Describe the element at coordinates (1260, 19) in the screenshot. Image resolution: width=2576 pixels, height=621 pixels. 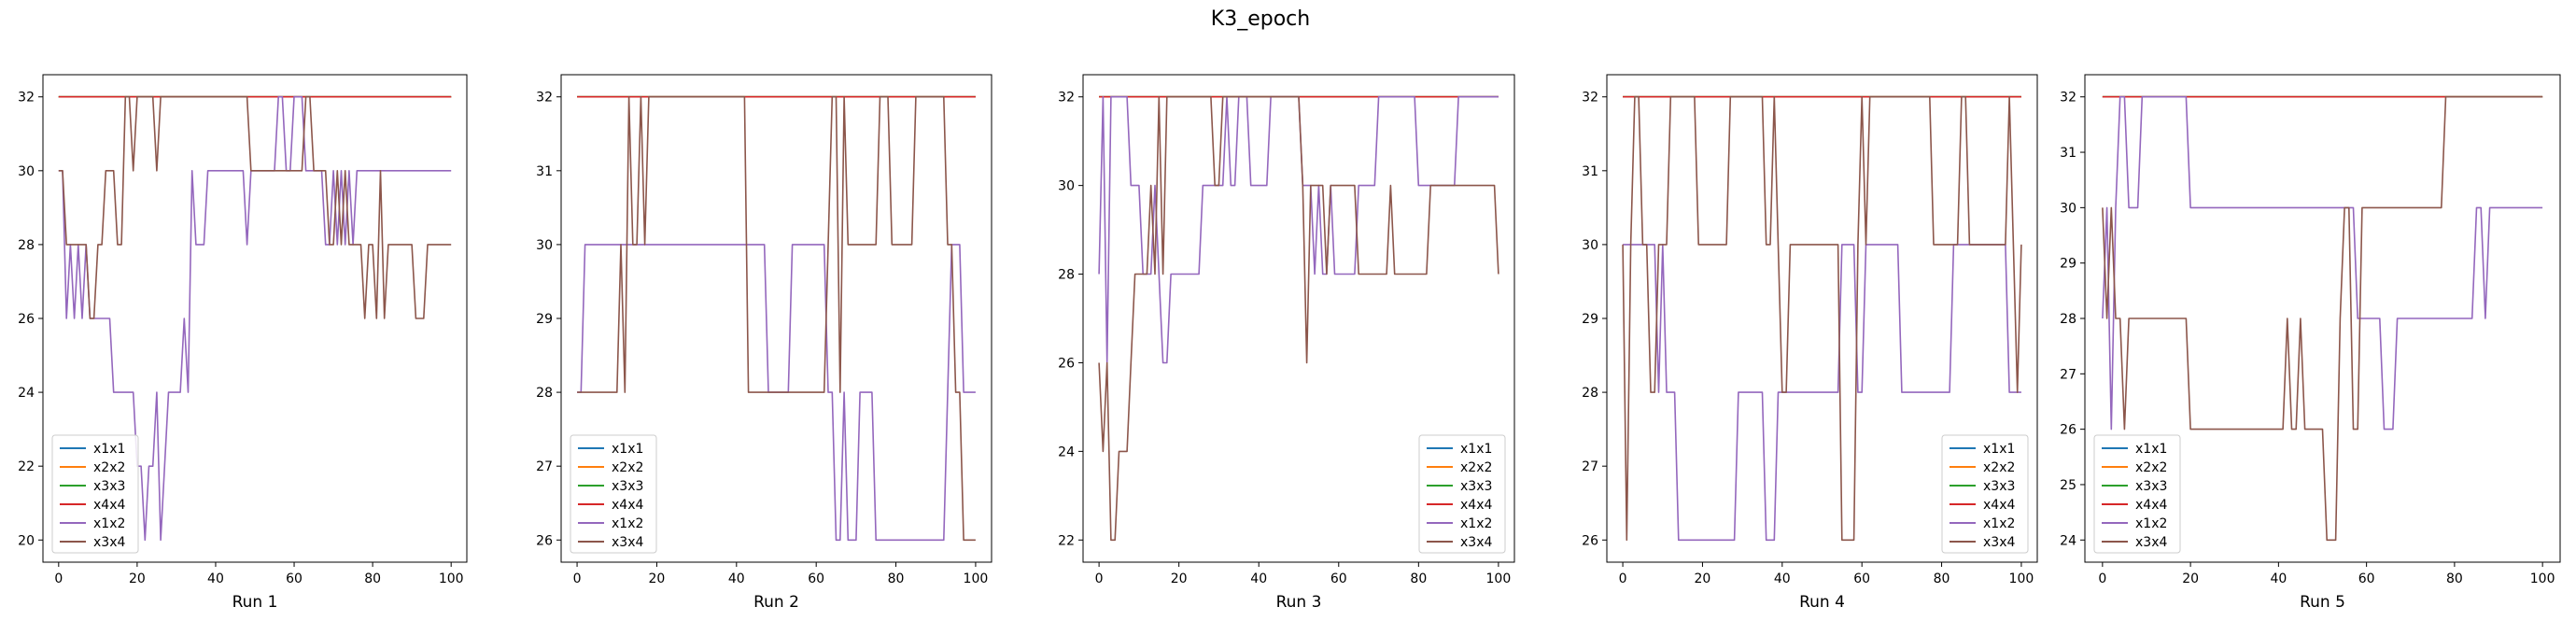
I see `figure-suptitle: K3_epoch` at that location.